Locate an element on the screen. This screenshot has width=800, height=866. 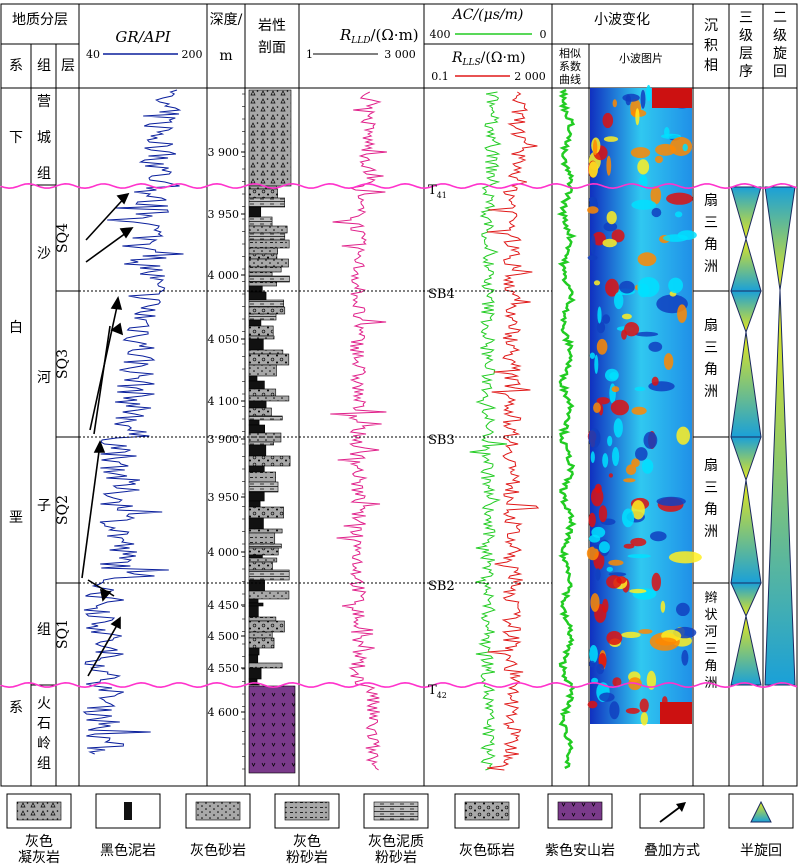
legend-label: 叠加方式 is located at coordinates (672, 851).